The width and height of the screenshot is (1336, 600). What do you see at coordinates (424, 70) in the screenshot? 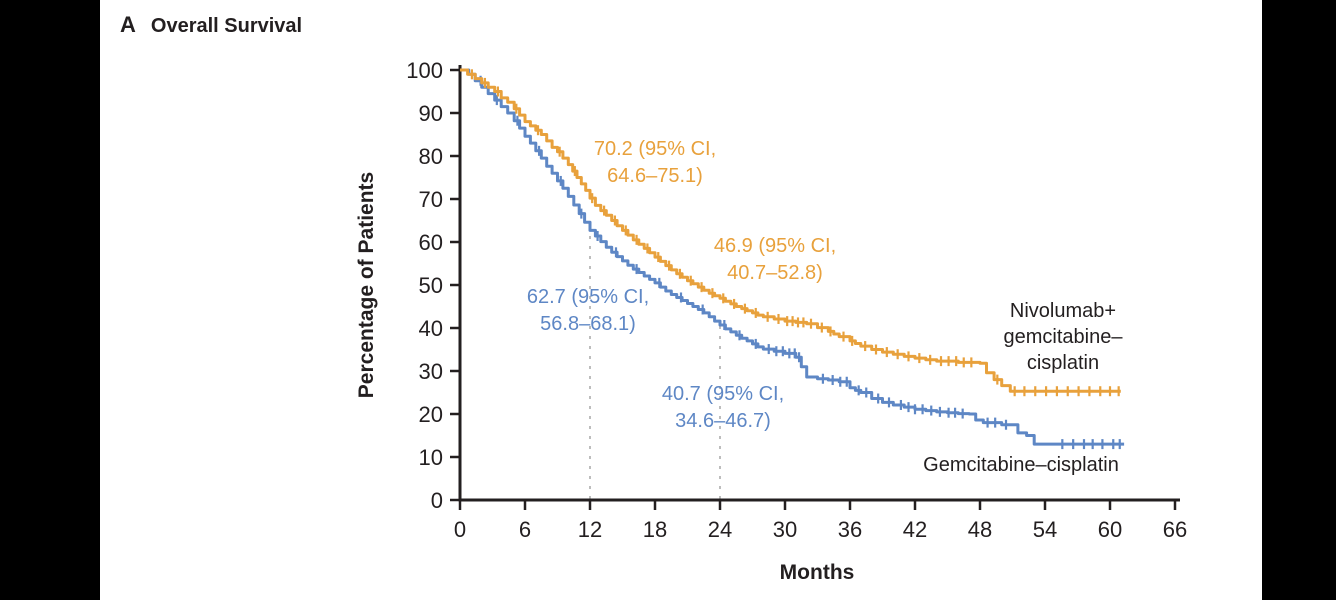
I see `y-tick-label: 100` at bounding box center [424, 70].